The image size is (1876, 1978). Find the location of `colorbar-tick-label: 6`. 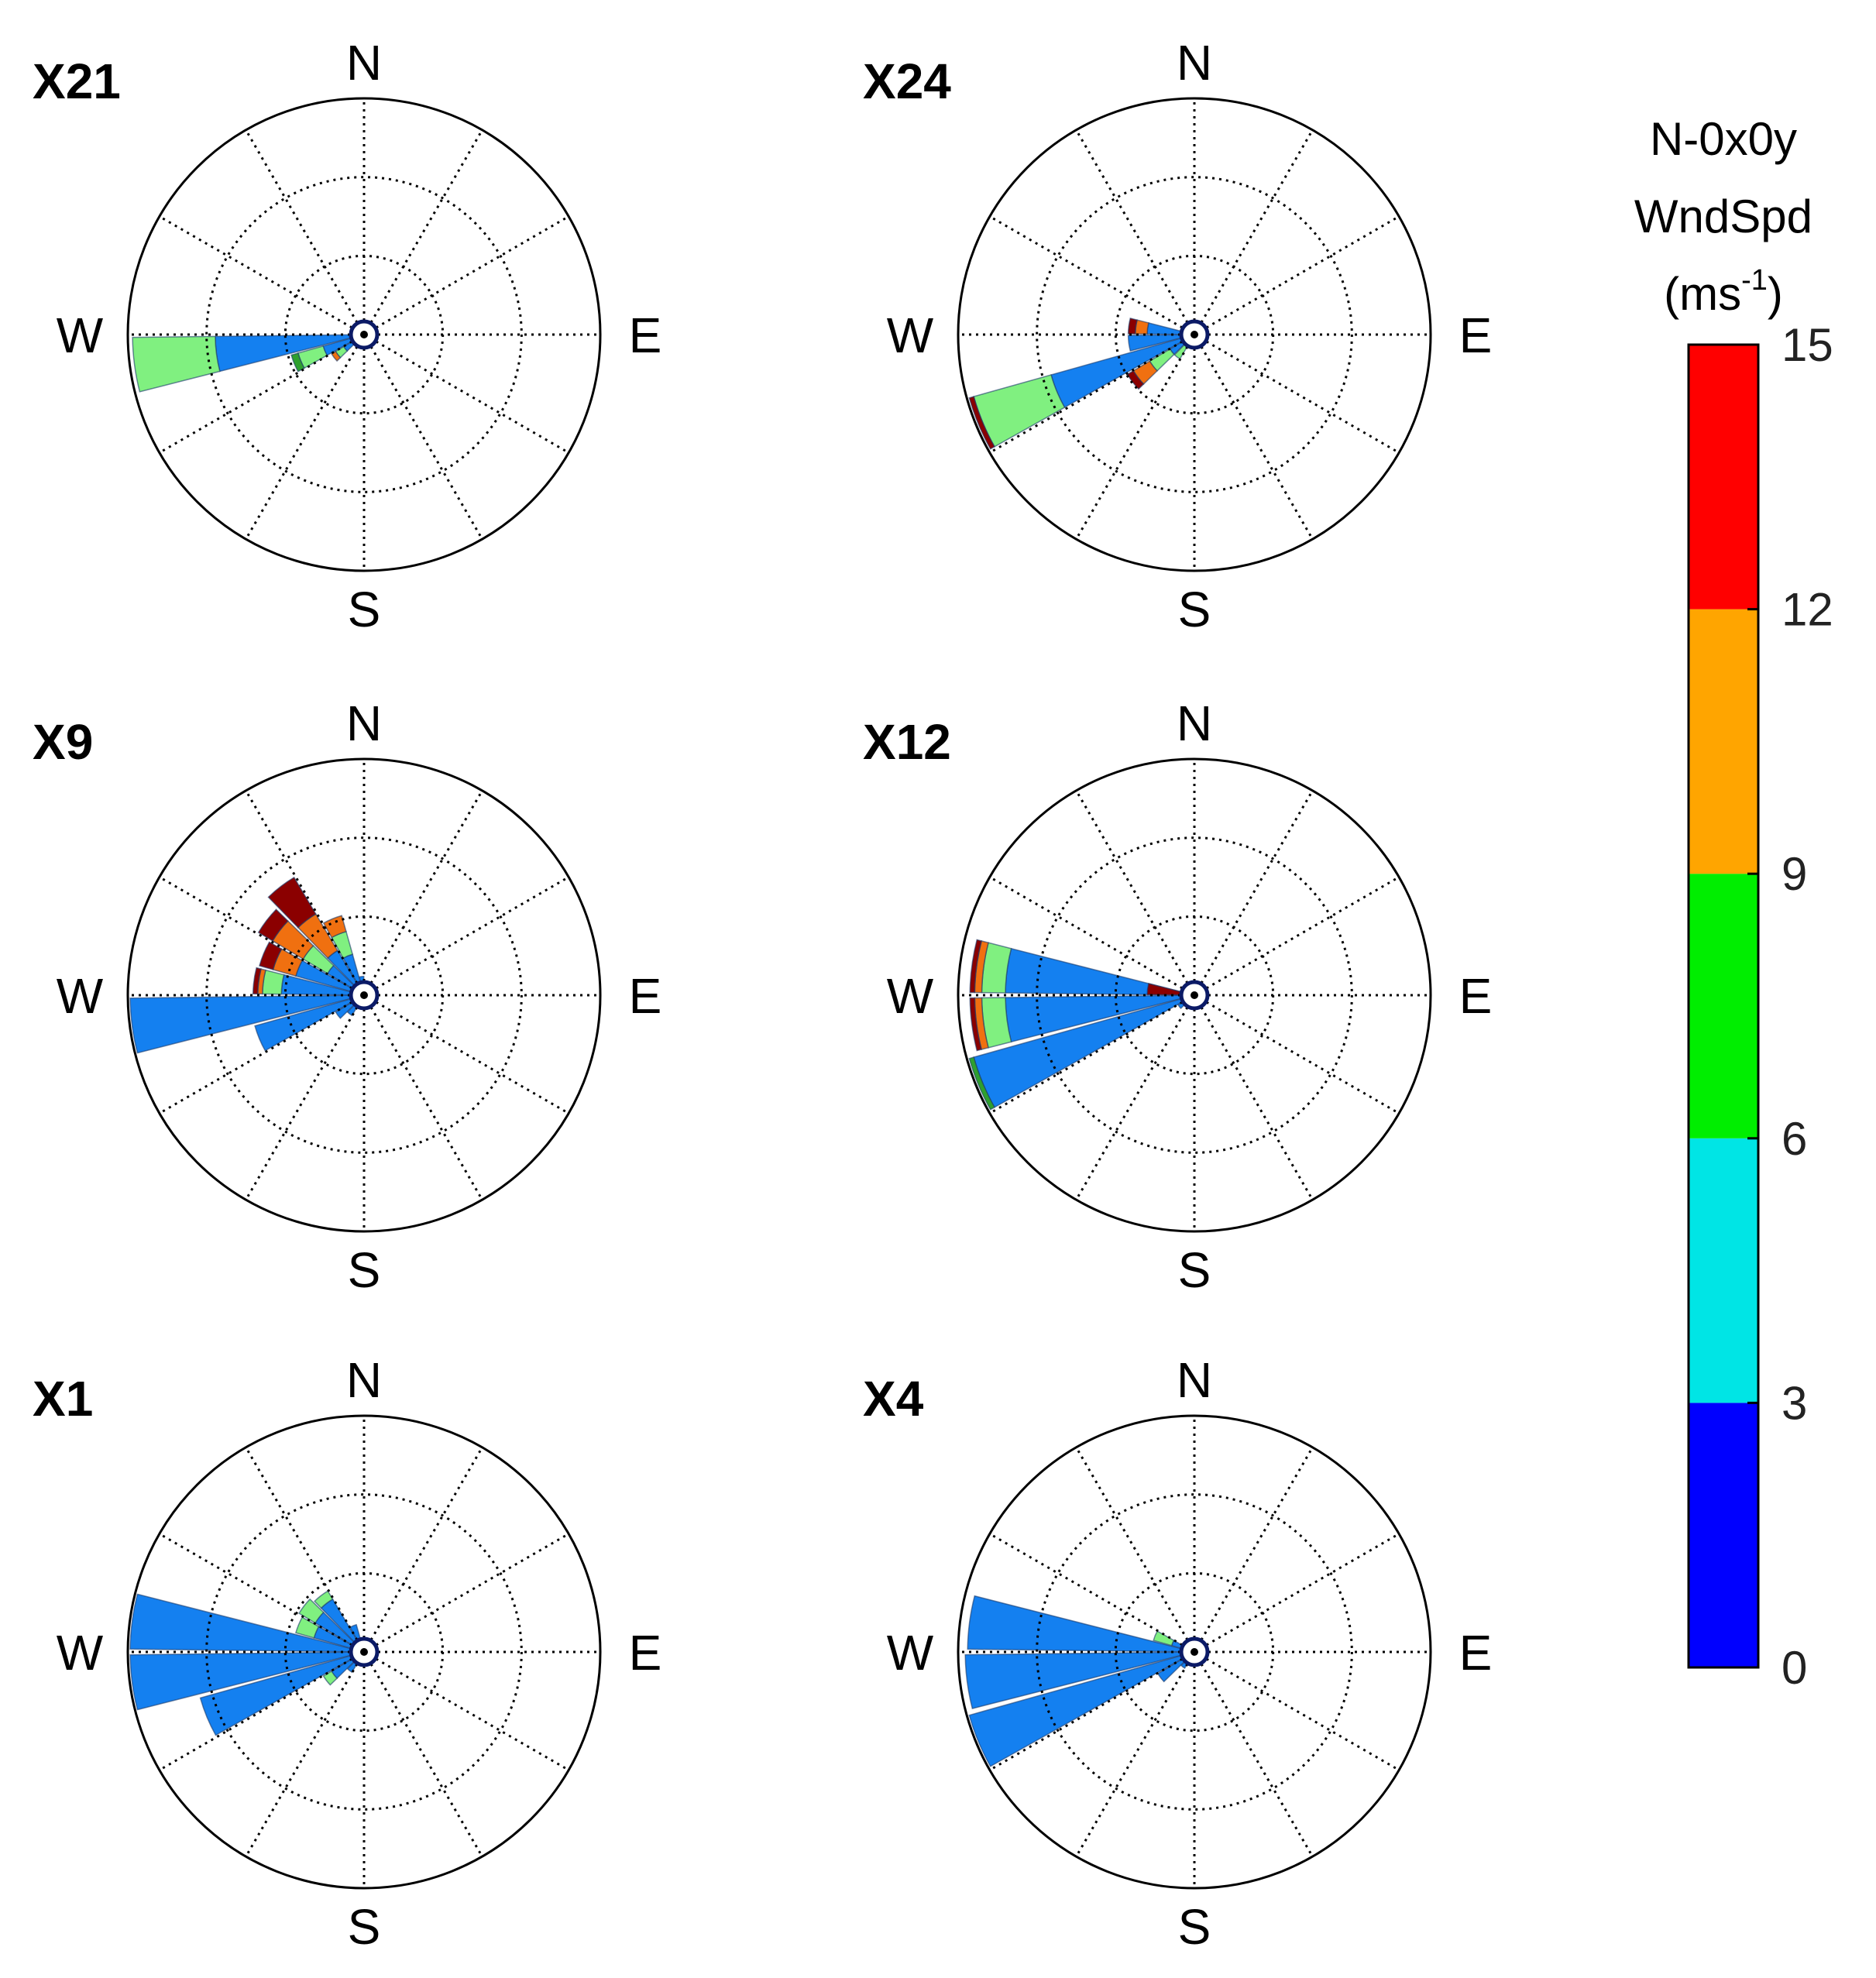

colorbar-tick-label: 6 is located at coordinates (1794, 1139).